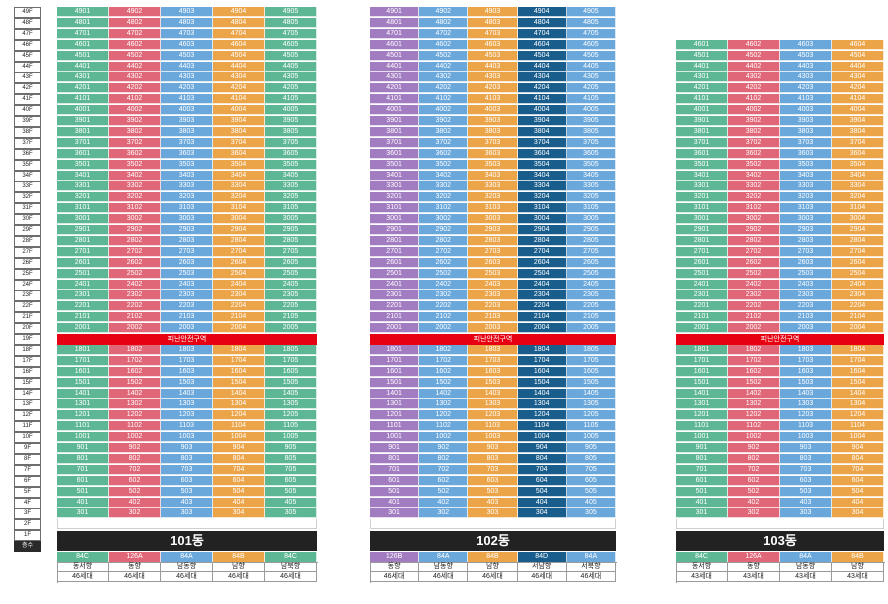 The width and height of the screenshot is (888, 604). I want to click on unit-cell: 1602, so click(444, 371).